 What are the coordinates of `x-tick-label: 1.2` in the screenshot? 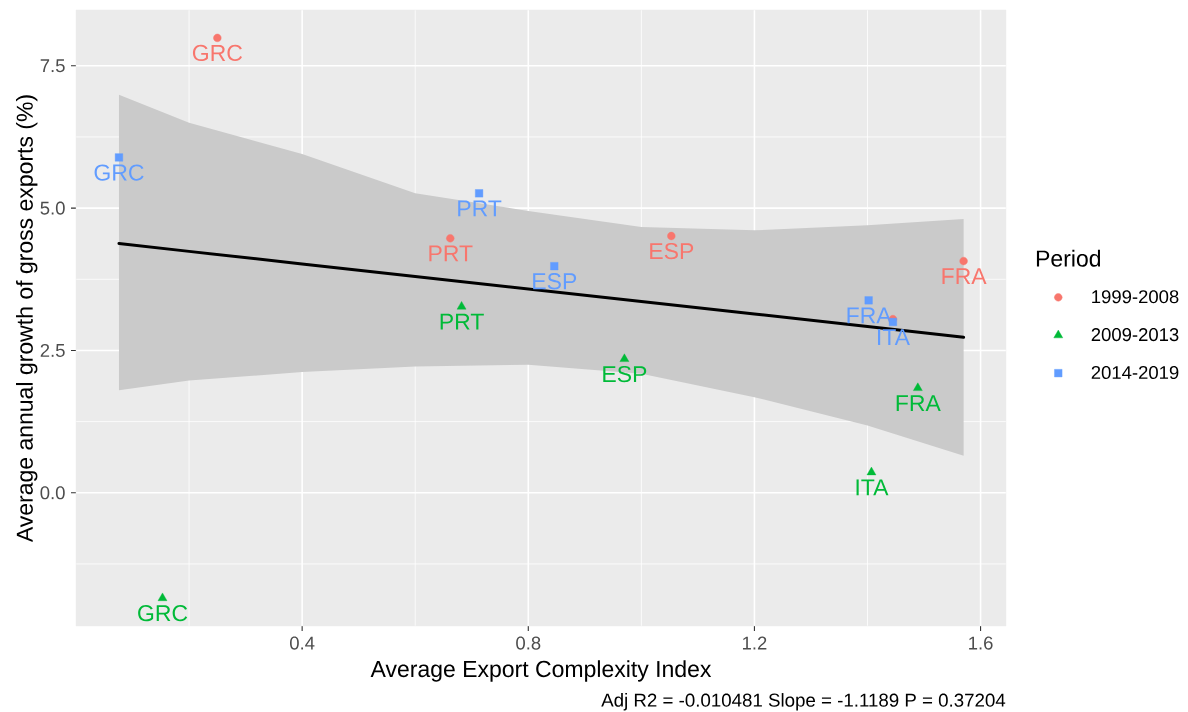 It's located at (754, 643).